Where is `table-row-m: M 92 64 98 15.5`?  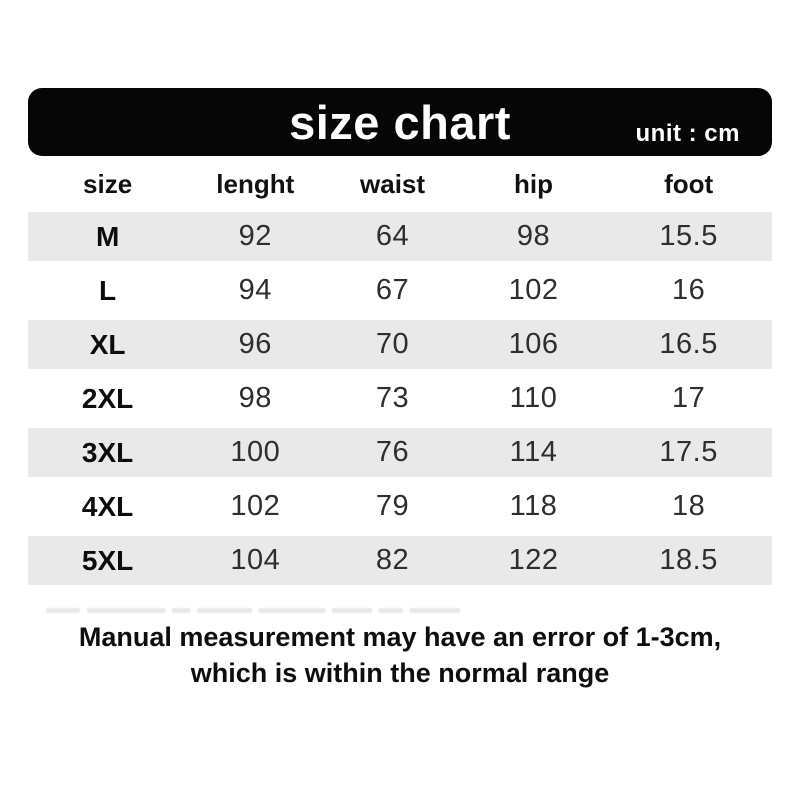 table-row-m: M 92 64 98 15.5 is located at coordinates (400, 236).